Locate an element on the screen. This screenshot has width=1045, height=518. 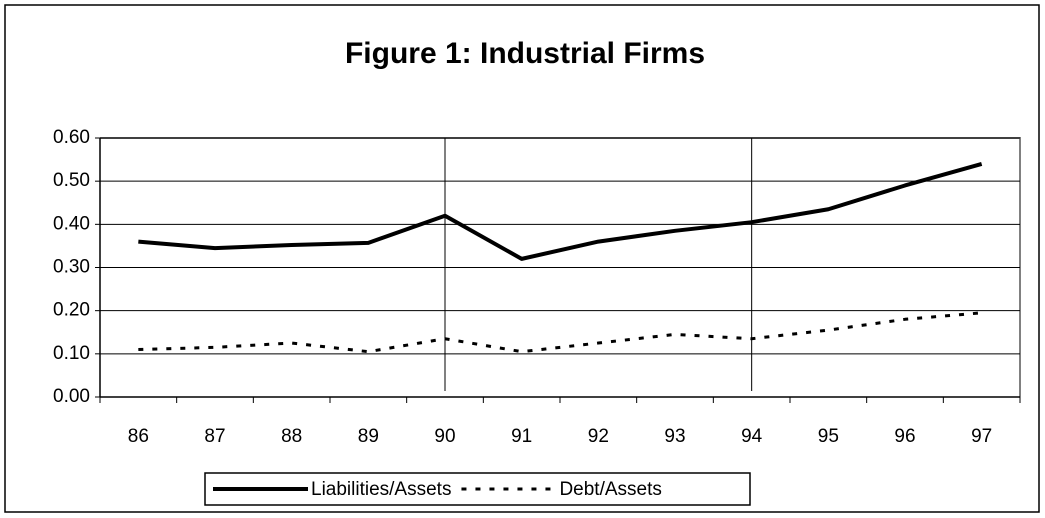
y-tick-label: 0.60 is located at coordinates (71, 137).